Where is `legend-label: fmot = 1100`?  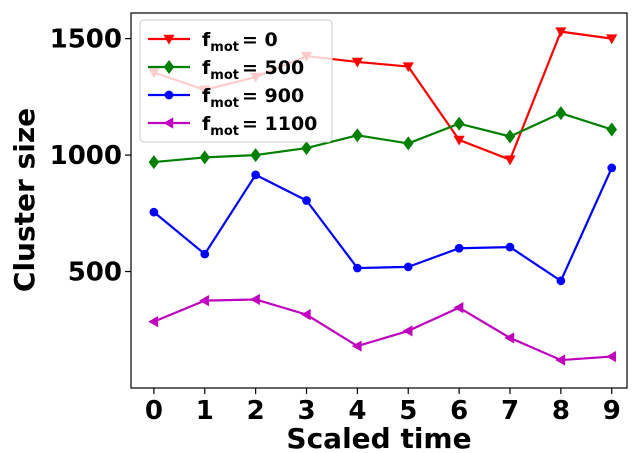 legend-label: fmot = 1100 is located at coordinates (259, 126).